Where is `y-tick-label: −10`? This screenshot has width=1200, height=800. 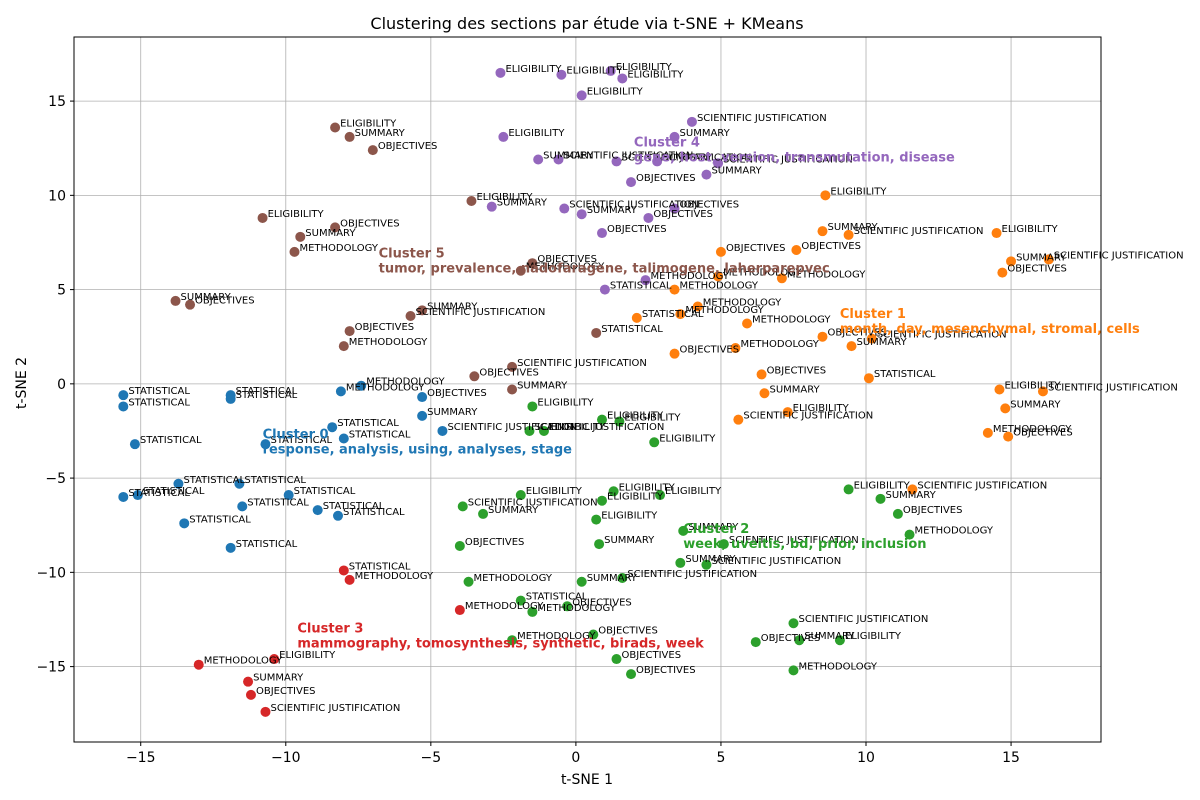
y-tick-label: −10 is located at coordinates (51, 573).